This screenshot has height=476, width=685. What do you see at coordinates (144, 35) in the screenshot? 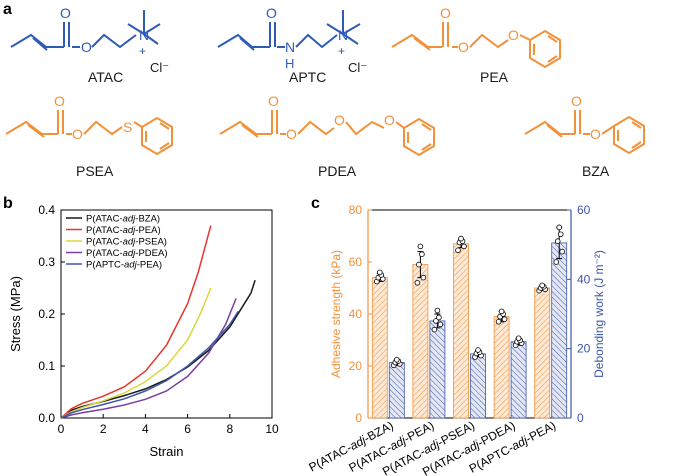
I see `atac-atom-n: N` at bounding box center [144, 35].